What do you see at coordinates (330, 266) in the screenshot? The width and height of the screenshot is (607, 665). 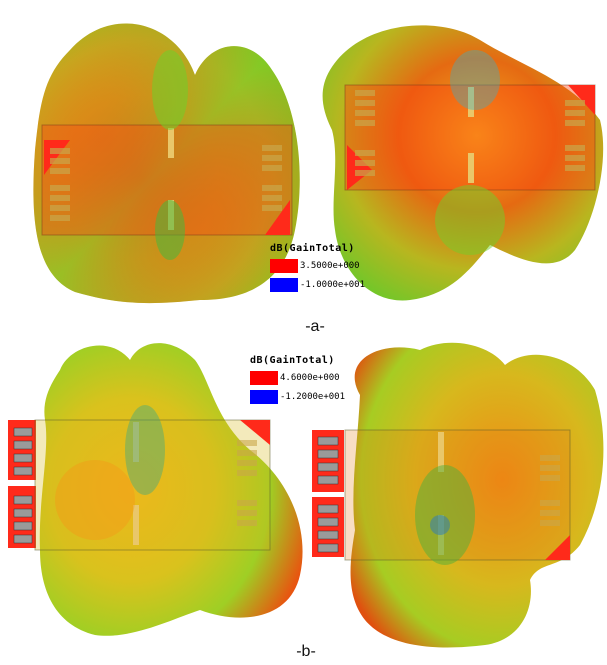 I see `legend-a-max-value: 3.5000e+000` at bounding box center [330, 266].